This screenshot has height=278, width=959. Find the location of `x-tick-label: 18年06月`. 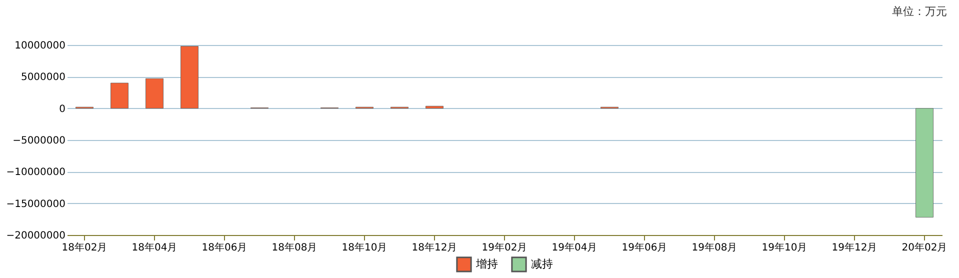

x-tick-label: 18年06月 is located at coordinates (225, 248).